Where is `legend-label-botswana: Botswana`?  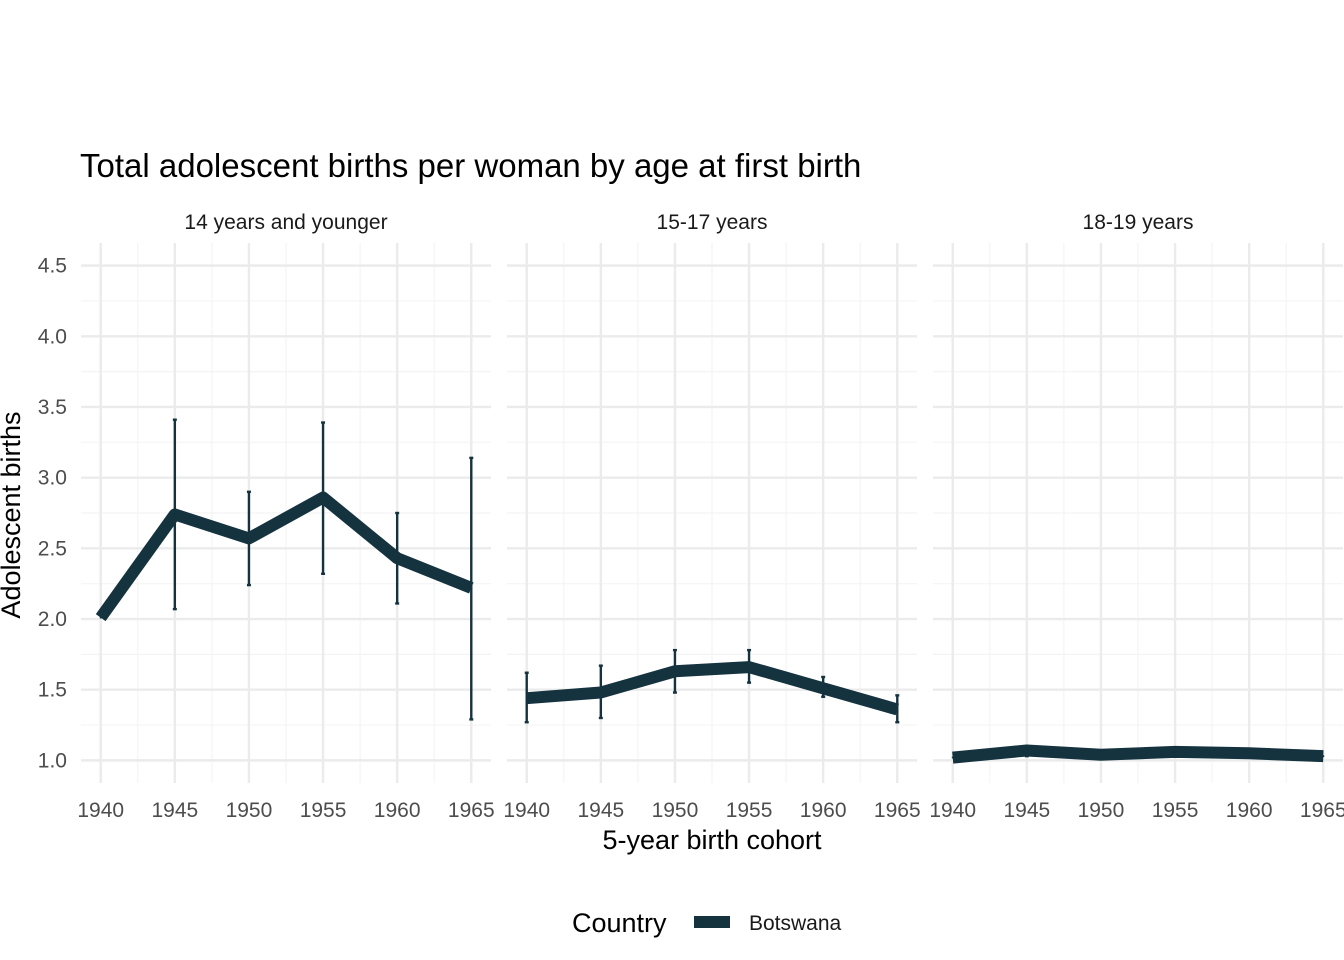
legend-label-botswana: Botswana is located at coordinates (795, 923).